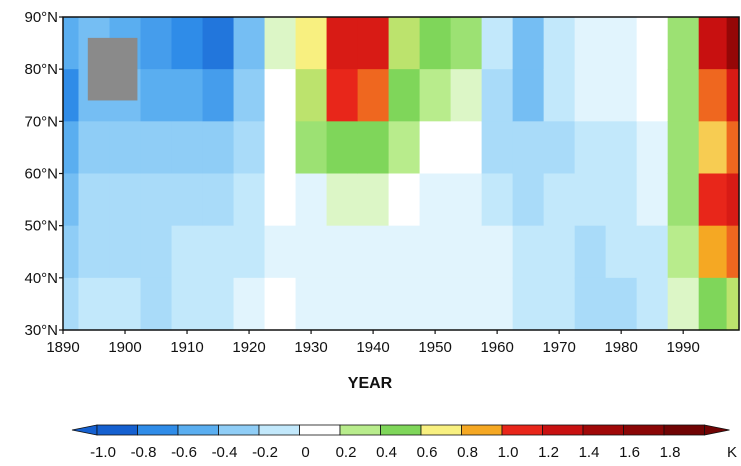 The height and width of the screenshot is (466, 741). What do you see at coordinates (144, 452) in the screenshot?
I see `colorbar-tick-label: -0.8` at bounding box center [144, 452].